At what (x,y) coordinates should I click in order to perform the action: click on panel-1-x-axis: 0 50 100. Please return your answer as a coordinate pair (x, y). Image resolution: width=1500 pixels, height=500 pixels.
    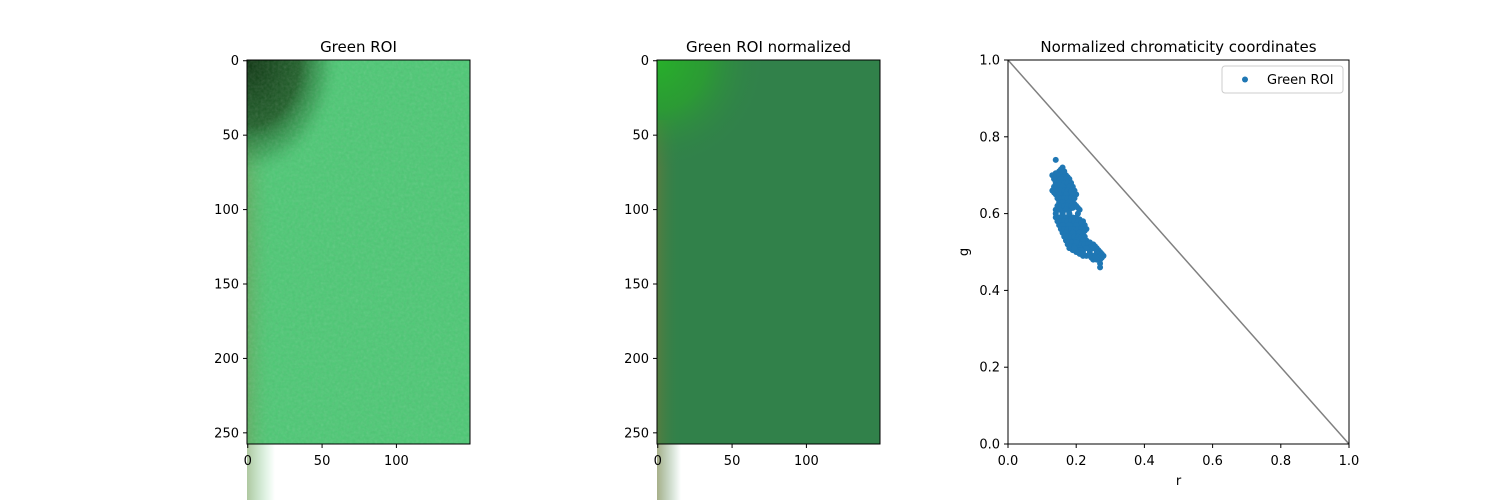
    Looking at the image, I should click on (326, 456).